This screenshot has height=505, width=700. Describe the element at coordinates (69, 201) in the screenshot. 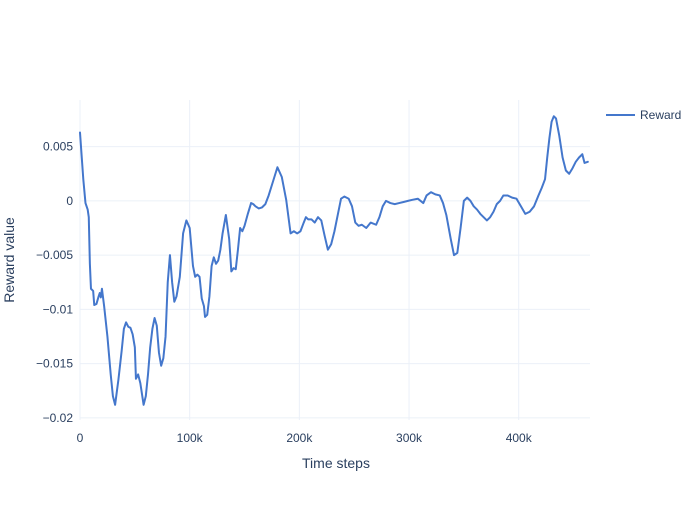

I see `y-tick-label: 0` at that location.